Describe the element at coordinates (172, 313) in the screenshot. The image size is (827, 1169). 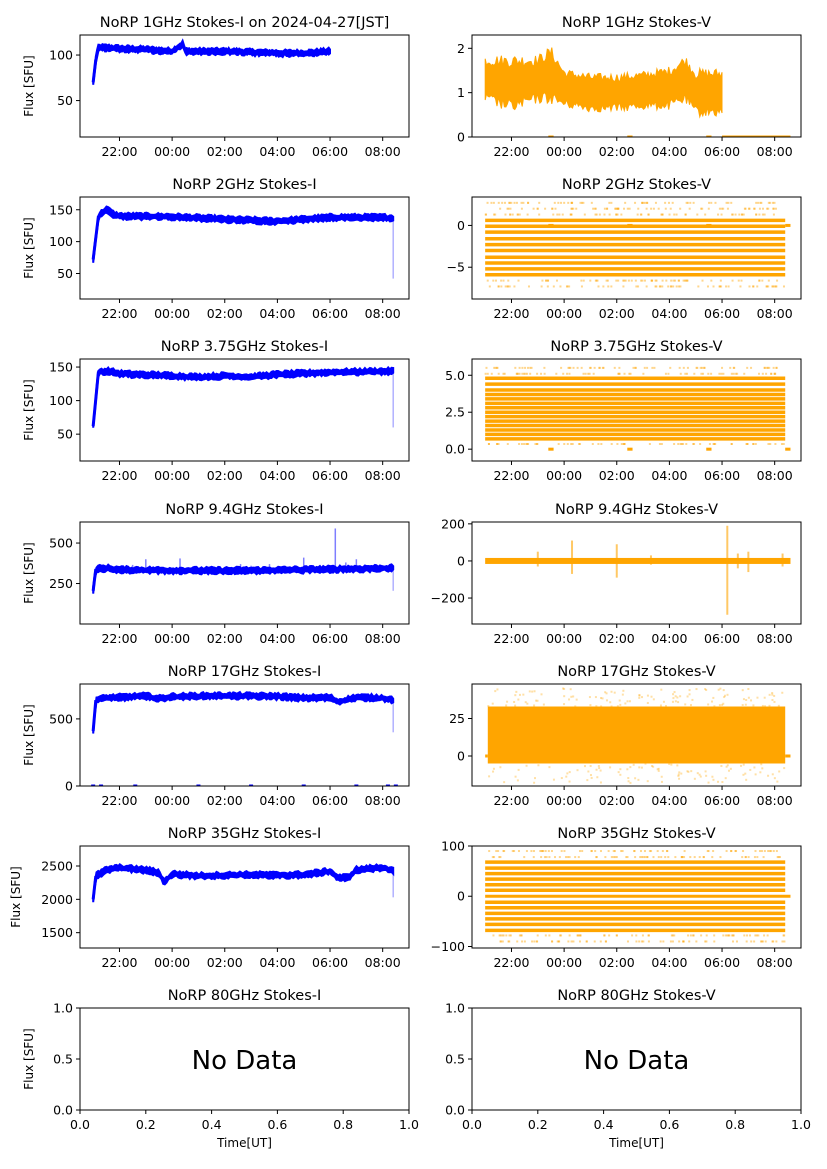
I see `x-tick-label: 00:00` at that location.